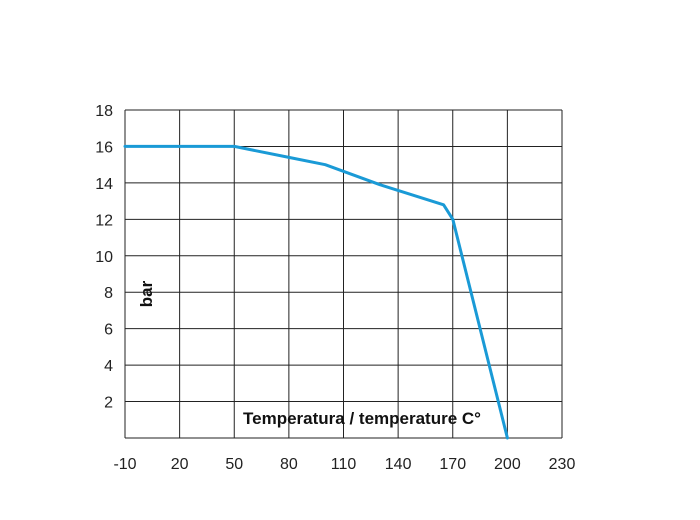 The width and height of the screenshot is (700, 520). What do you see at coordinates (234, 464) in the screenshot?
I see `x-tick-label: 50` at bounding box center [234, 464].